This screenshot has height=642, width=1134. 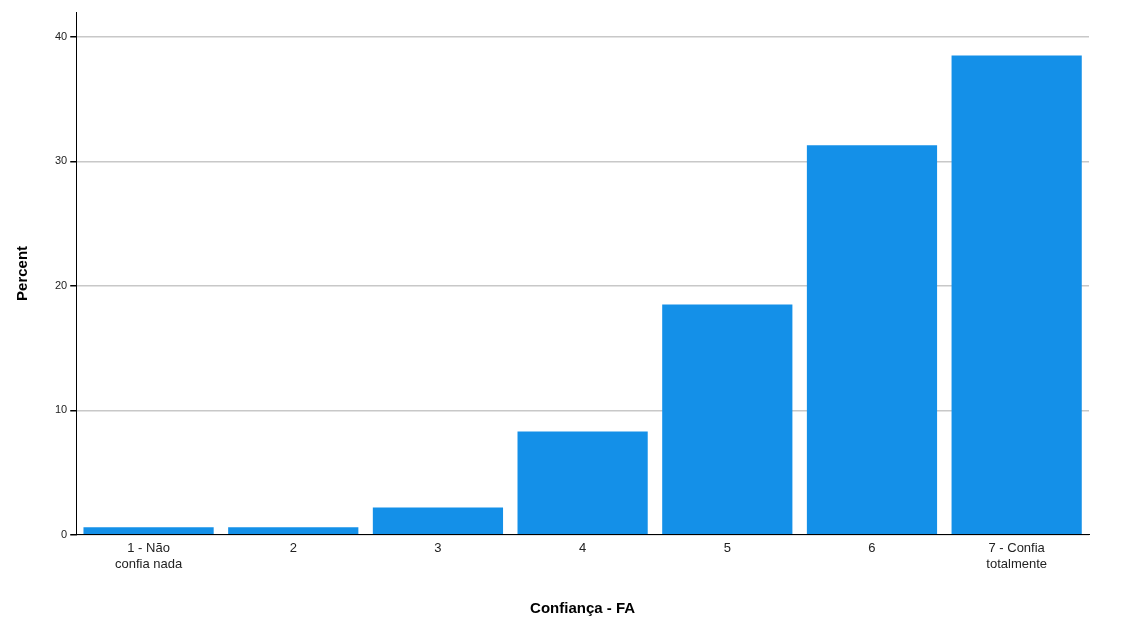 What do you see at coordinates (61, 409) in the screenshot?
I see `y-tick-label: 10` at bounding box center [61, 409].